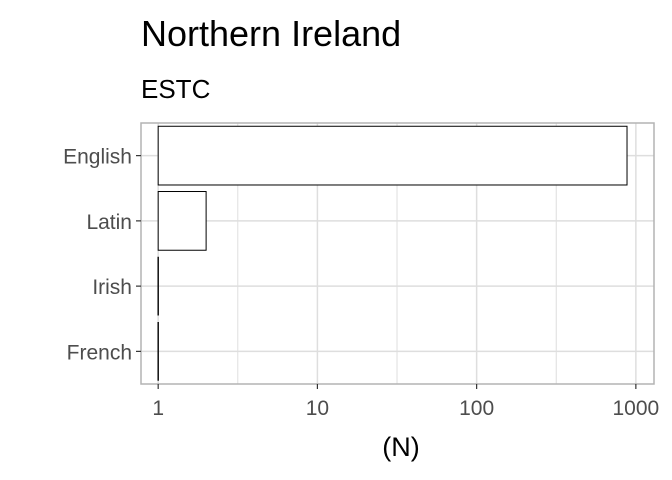 The height and width of the screenshot is (480, 672). Describe the element at coordinates (109, 222) in the screenshot. I see `y-tick-label-latin: Latin` at that location.